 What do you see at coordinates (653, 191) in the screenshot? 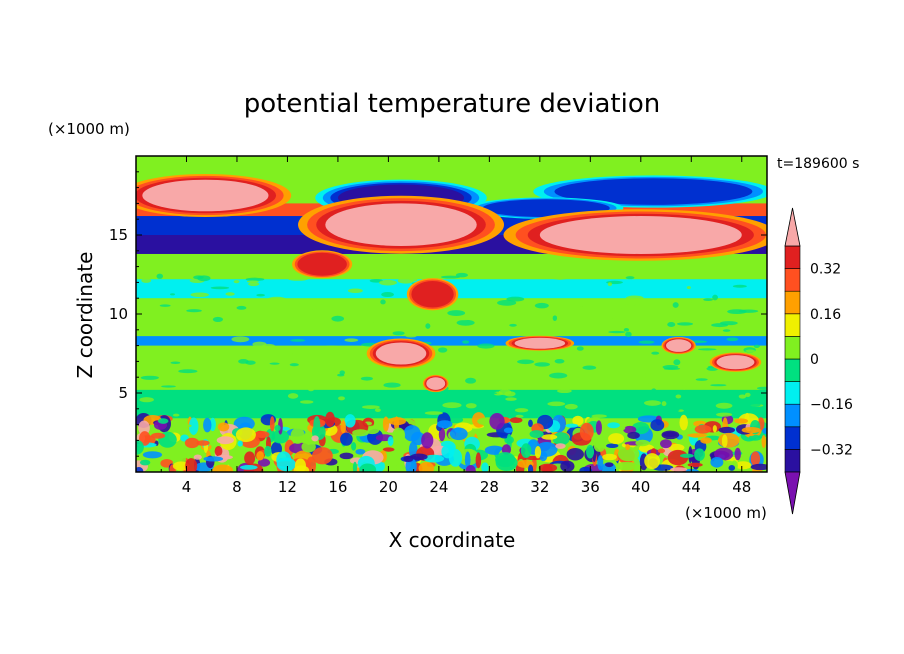
I see `cold-patch` at bounding box center [653, 191].